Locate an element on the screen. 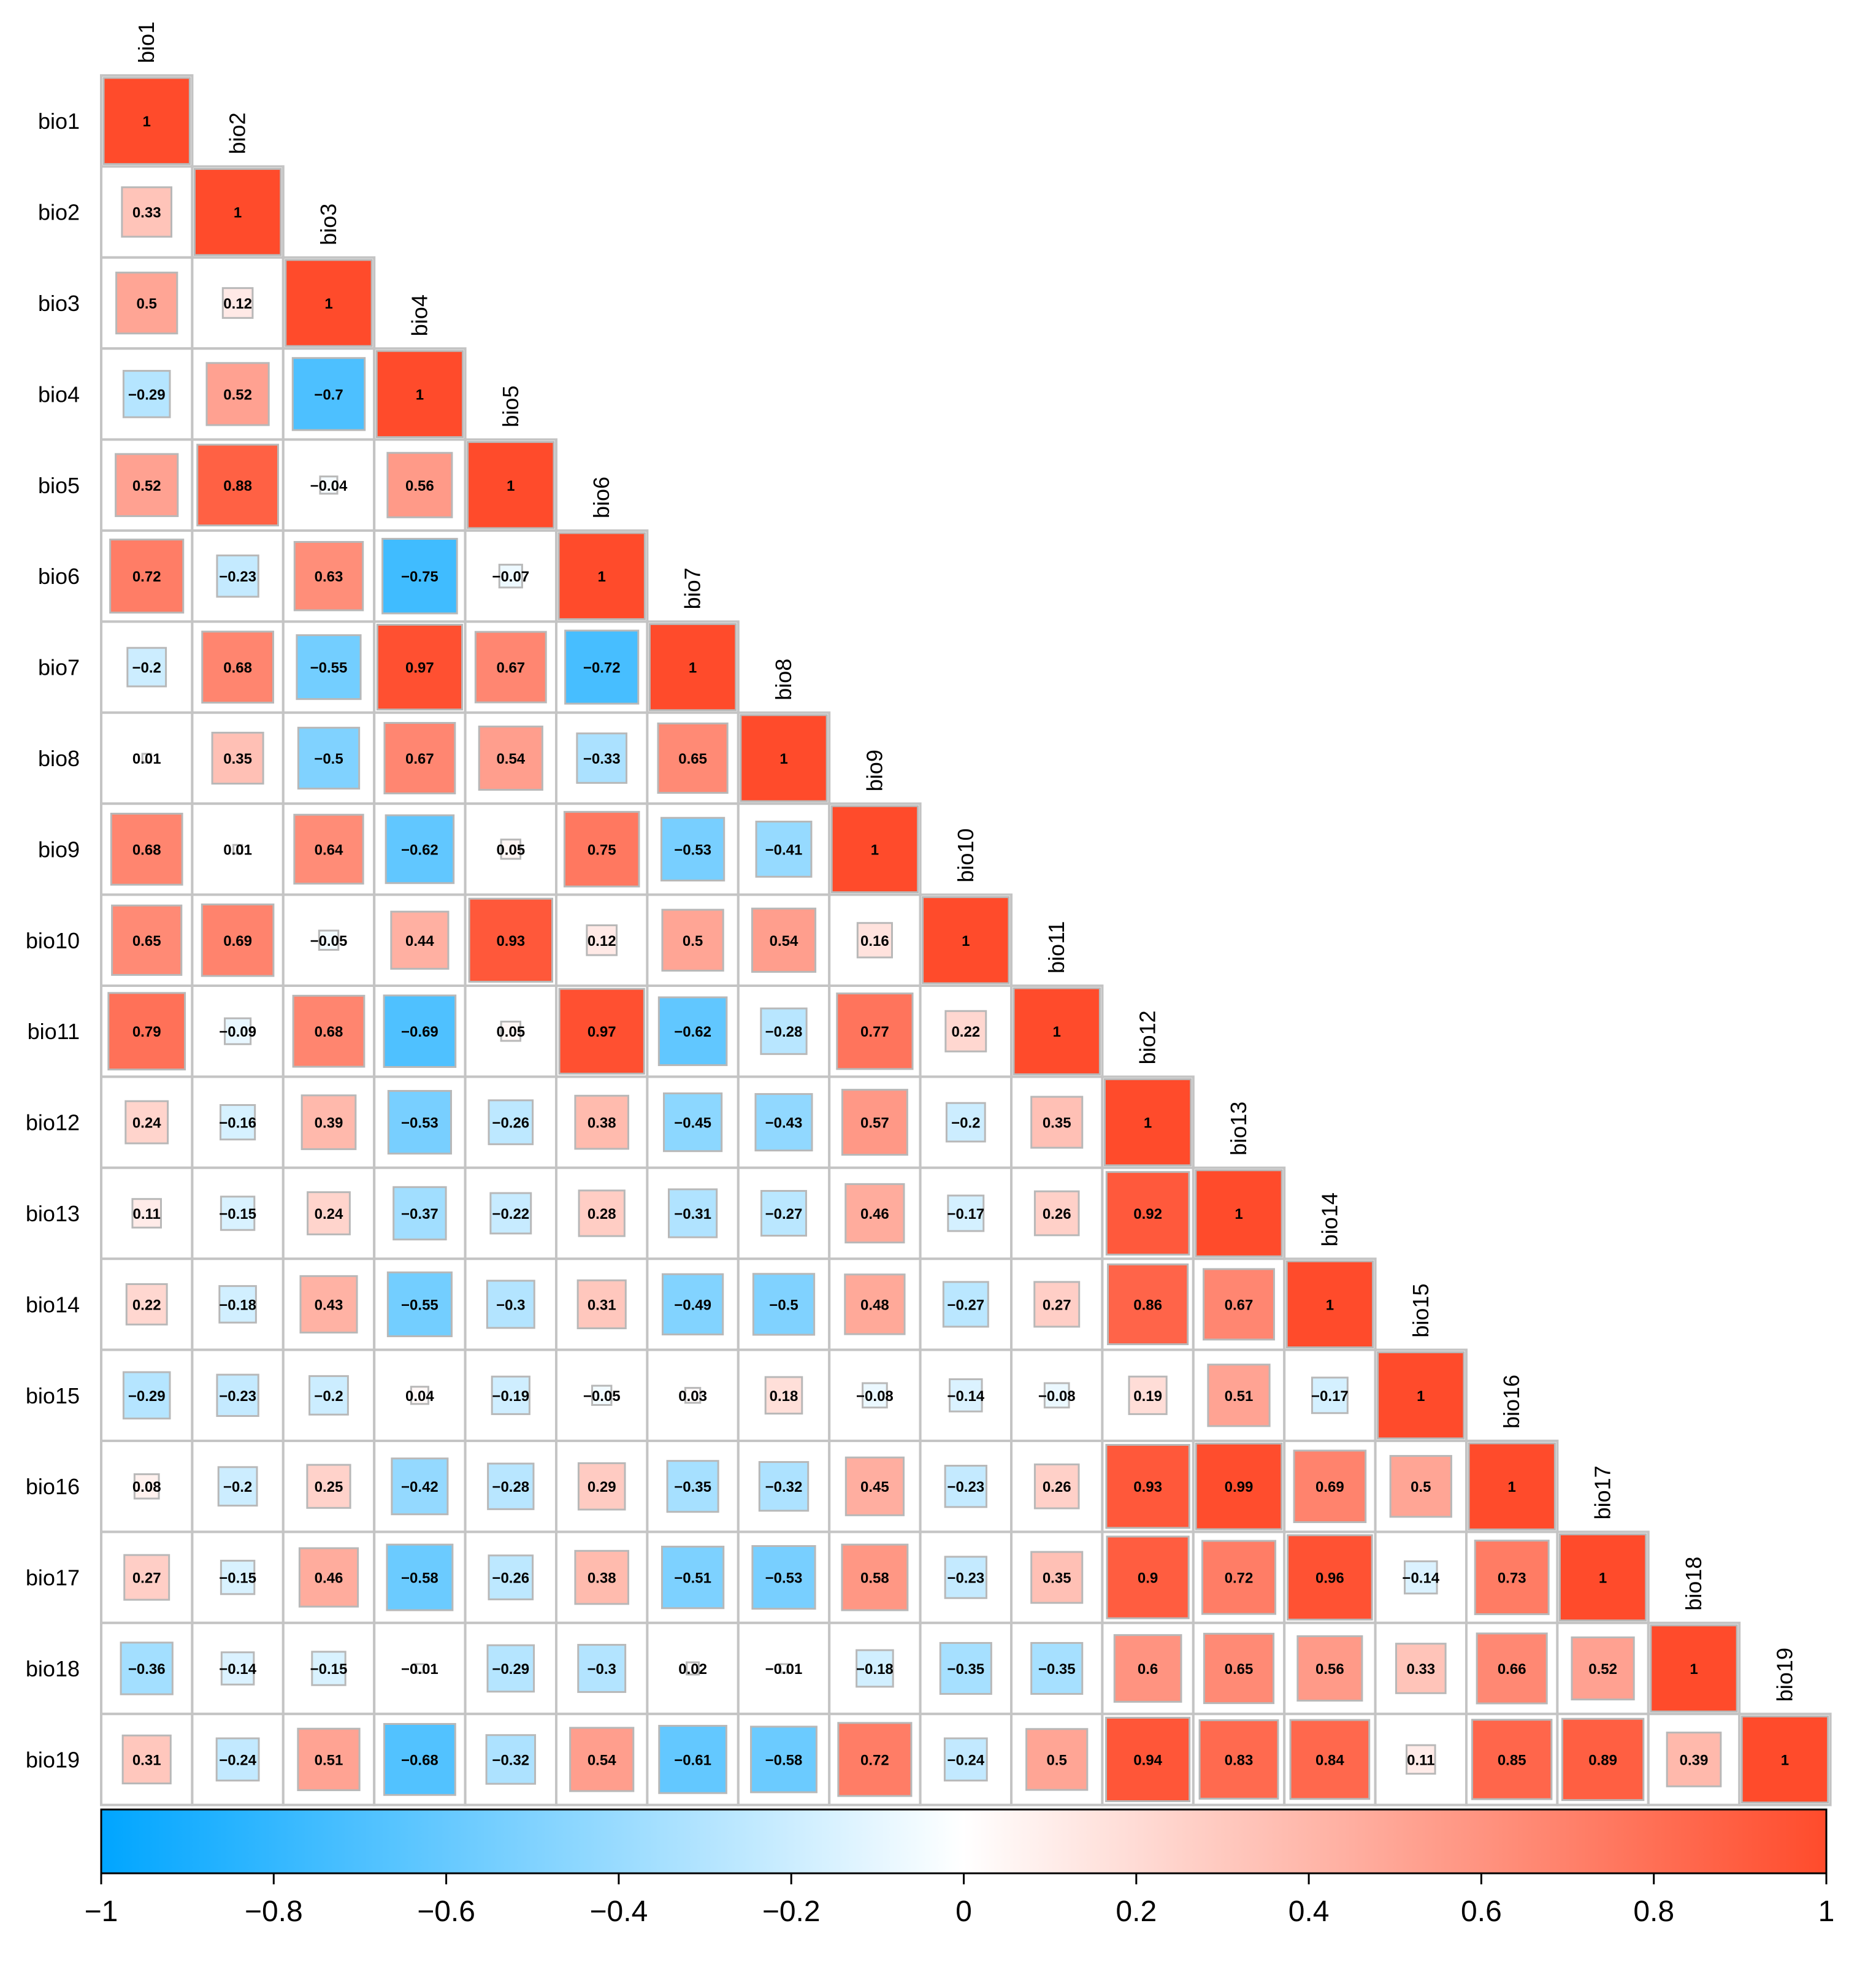 Image resolution: width=1857 pixels, height=1988 pixels. correlation-value-label: 0.68 is located at coordinates (238, 668).